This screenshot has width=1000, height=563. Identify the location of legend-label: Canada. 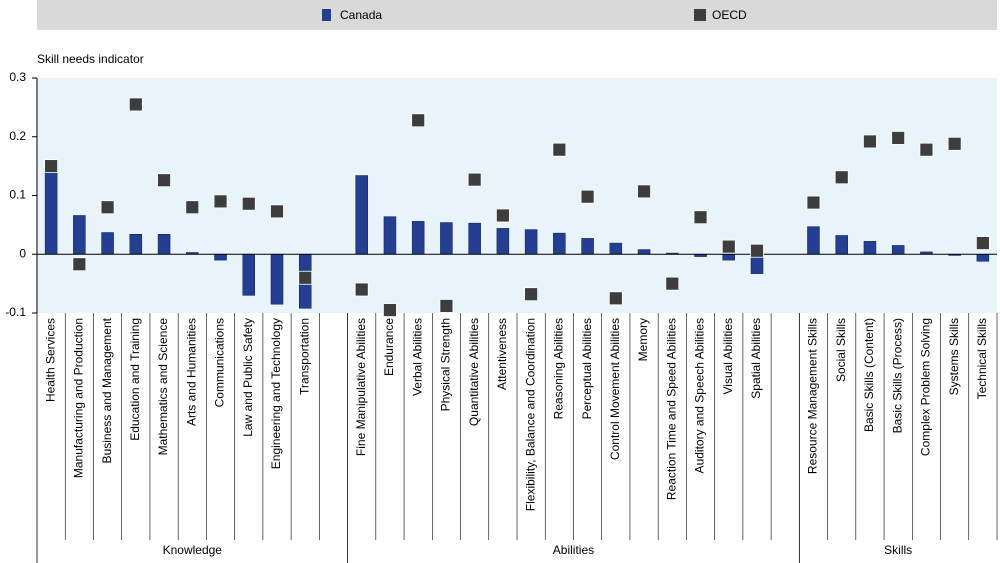
(361, 15).